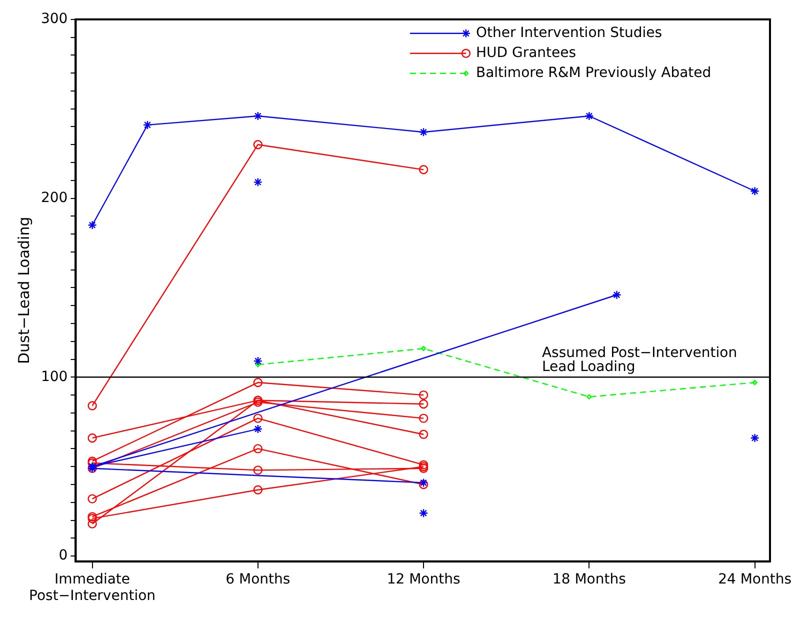  Describe the element at coordinates (755, 579) in the screenshot. I see `x-tick-label: 24 Months` at that location.